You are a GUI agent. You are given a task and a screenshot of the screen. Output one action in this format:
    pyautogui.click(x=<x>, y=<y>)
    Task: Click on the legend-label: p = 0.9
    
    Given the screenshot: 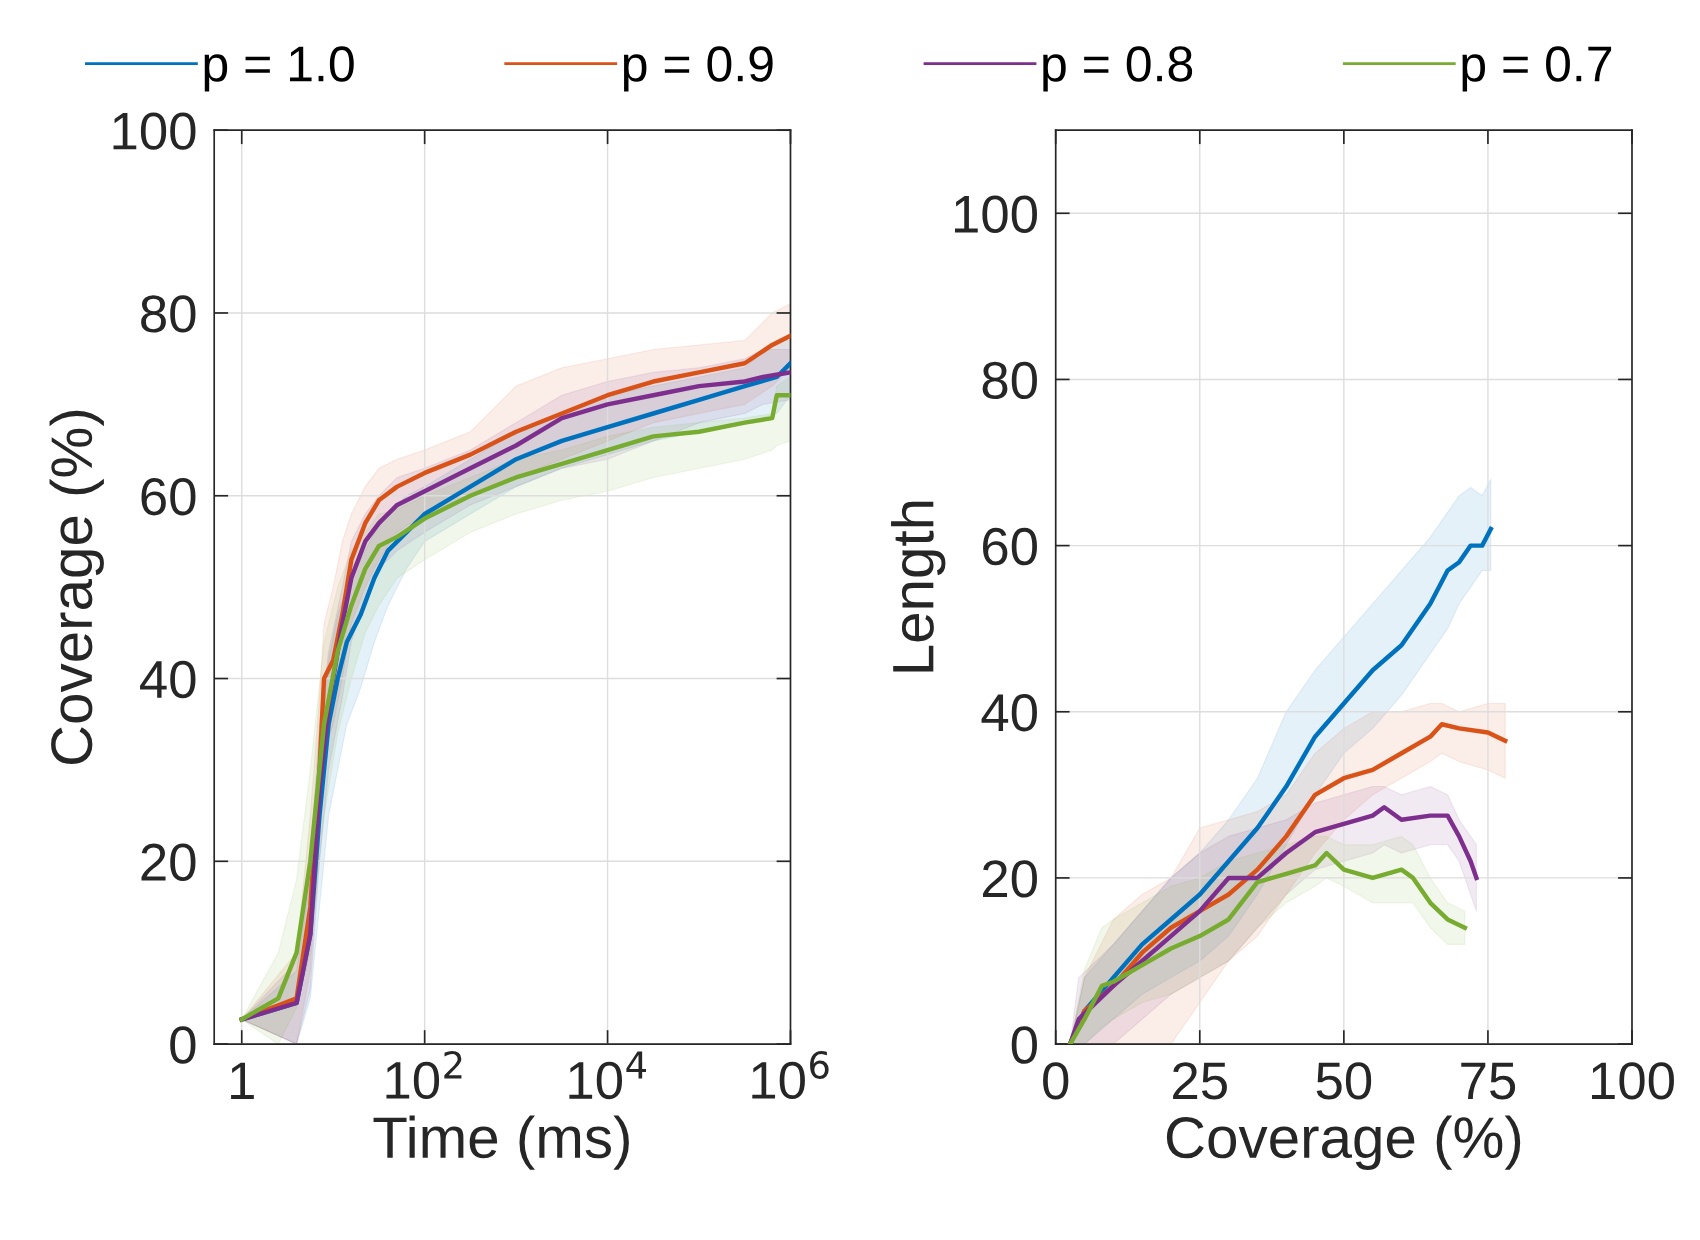 What is the action you would take?
    pyautogui.click(x=698, y=69)
    